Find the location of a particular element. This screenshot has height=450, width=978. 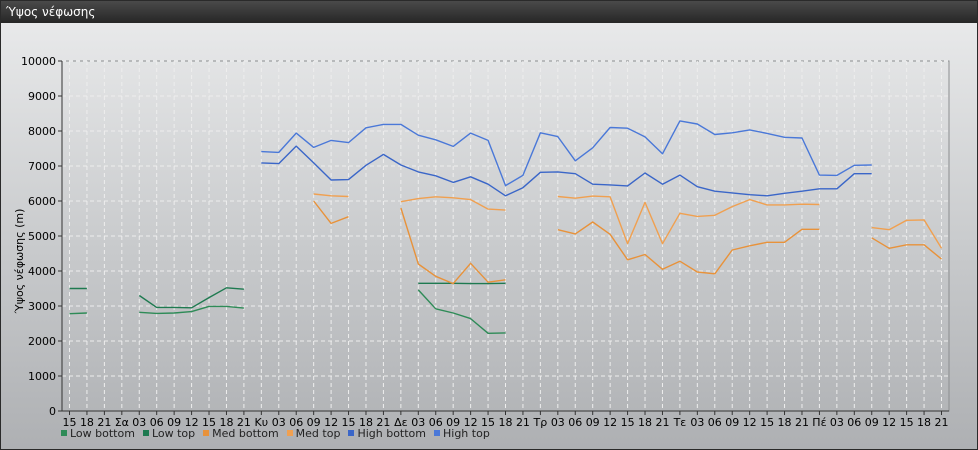

x-tick-label: Κυ is located at coordinates (262, 422).